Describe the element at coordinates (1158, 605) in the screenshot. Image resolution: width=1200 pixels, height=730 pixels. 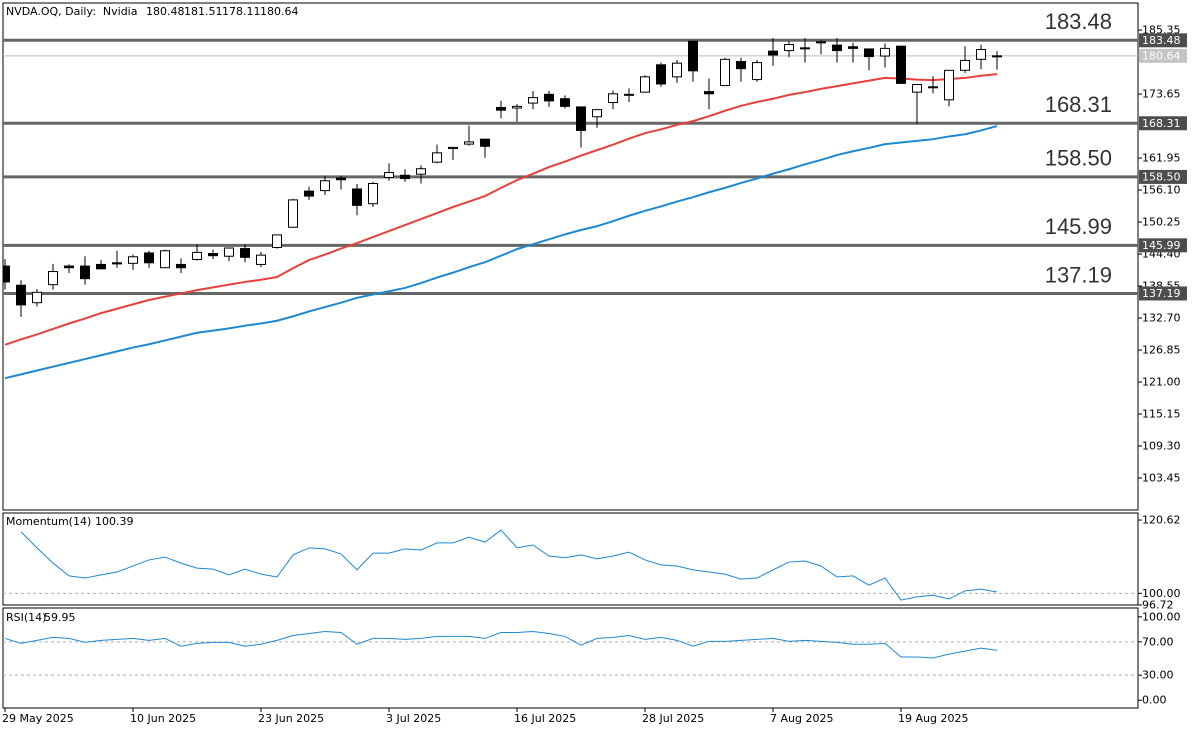
I see `y-tick-label: 96.72` at that location.